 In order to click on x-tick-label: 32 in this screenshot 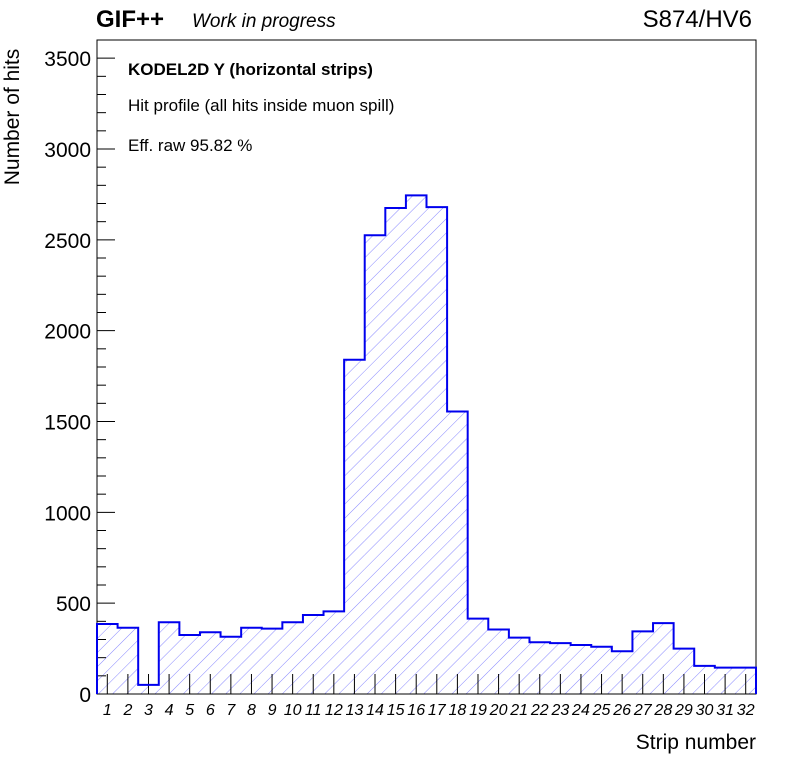, I will do `click(746, 710)`.